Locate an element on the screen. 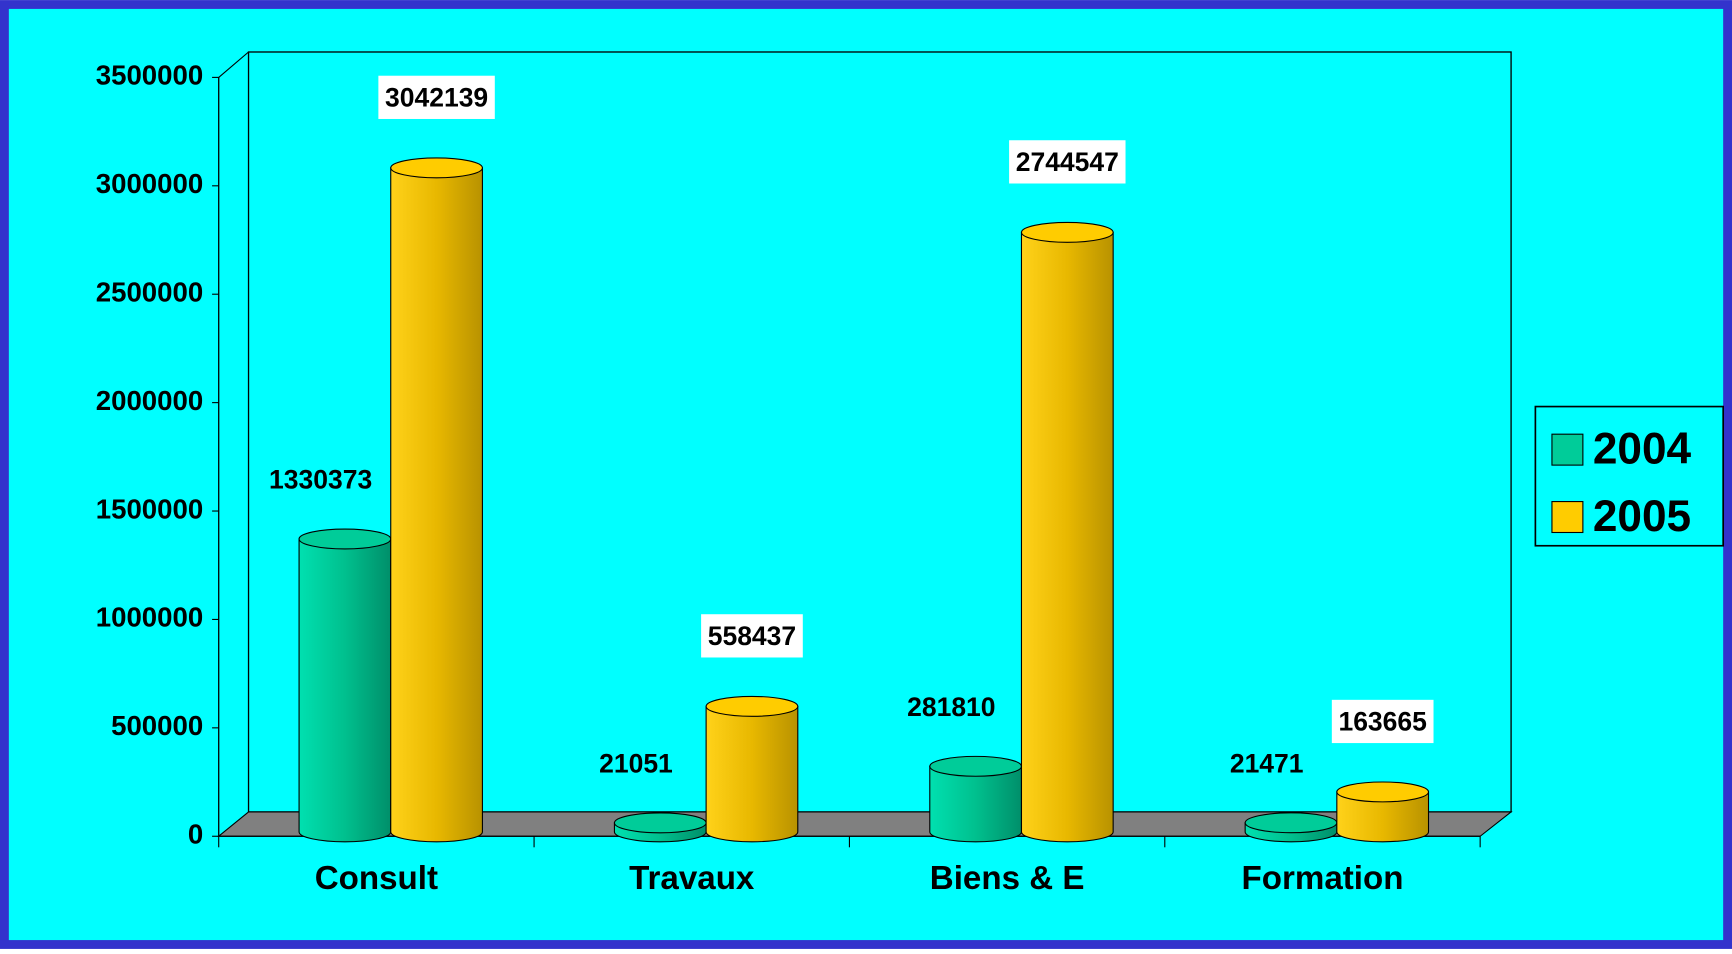 This screenshot has width=1732, height=954. y-tick-label: 3000000 is located at coordinates (150, 183).